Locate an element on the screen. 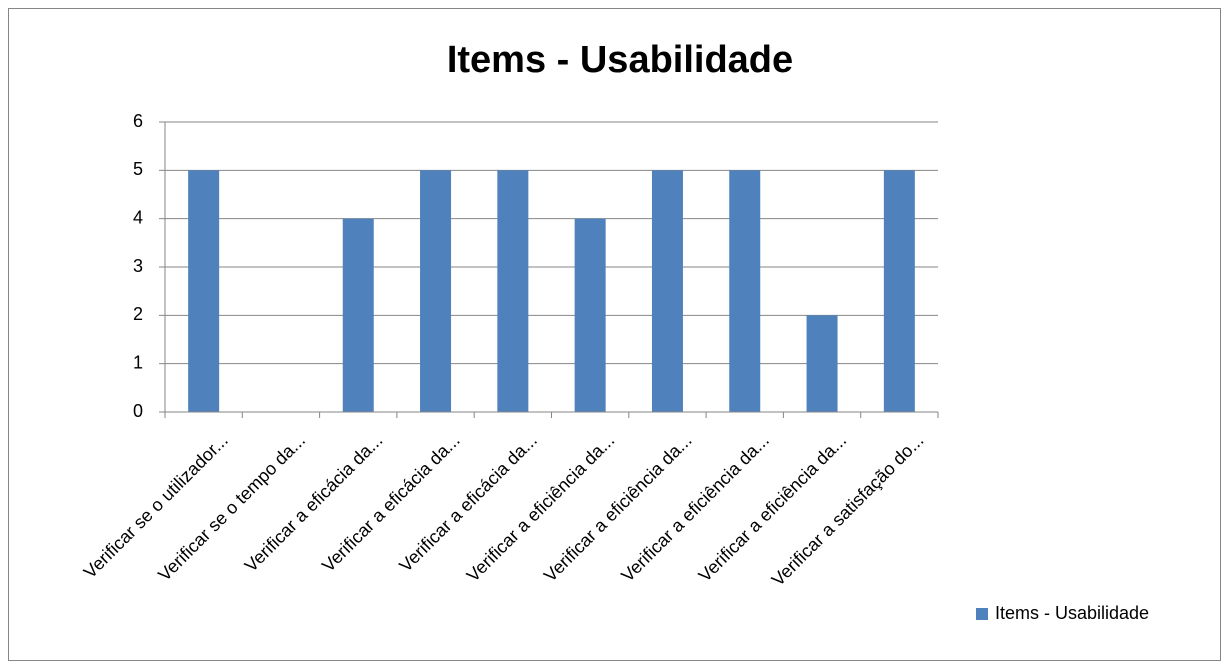 The image size is (1225, 664). chart-title: Items - Usabilidade is located at coordinates (620, 60).